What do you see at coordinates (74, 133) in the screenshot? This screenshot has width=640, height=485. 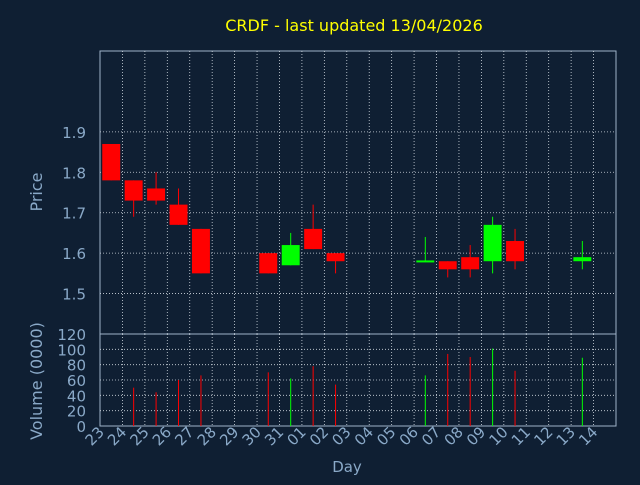 I see `price-y-tick-label: 1.9` at bounding box center [74, 133].